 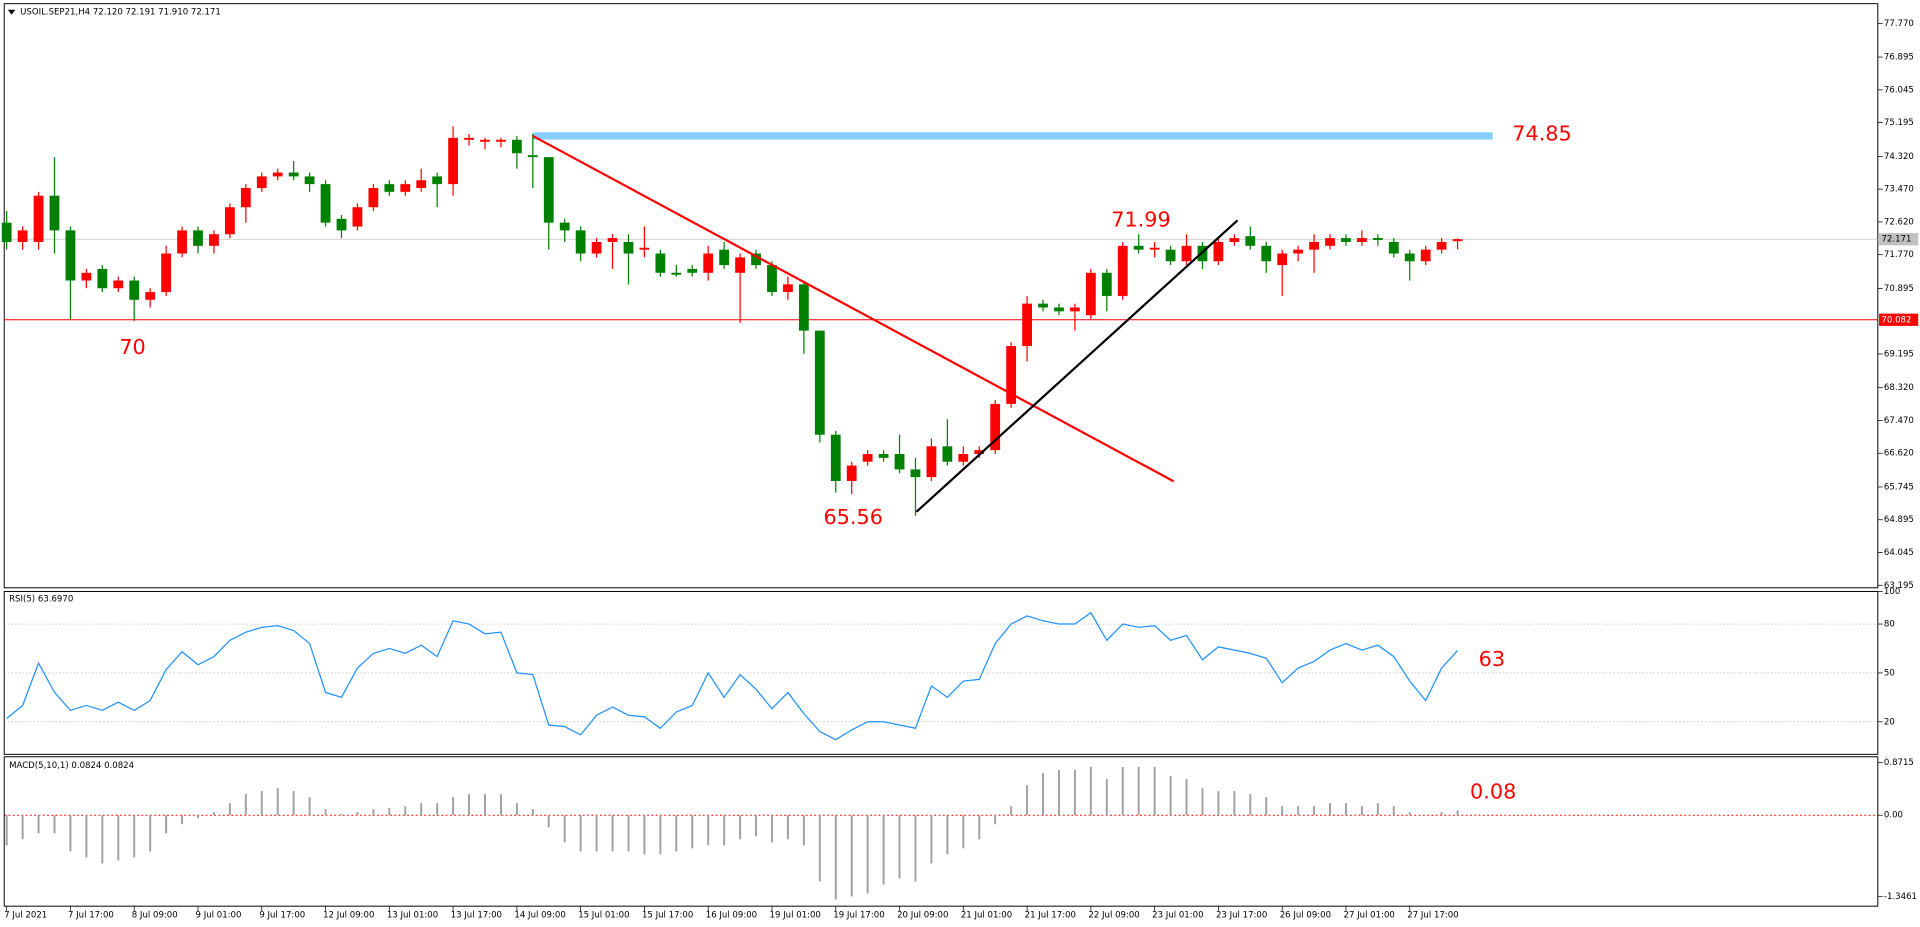 I want to click on y-tick-label: 76.045, so click(x=1899, y=90).